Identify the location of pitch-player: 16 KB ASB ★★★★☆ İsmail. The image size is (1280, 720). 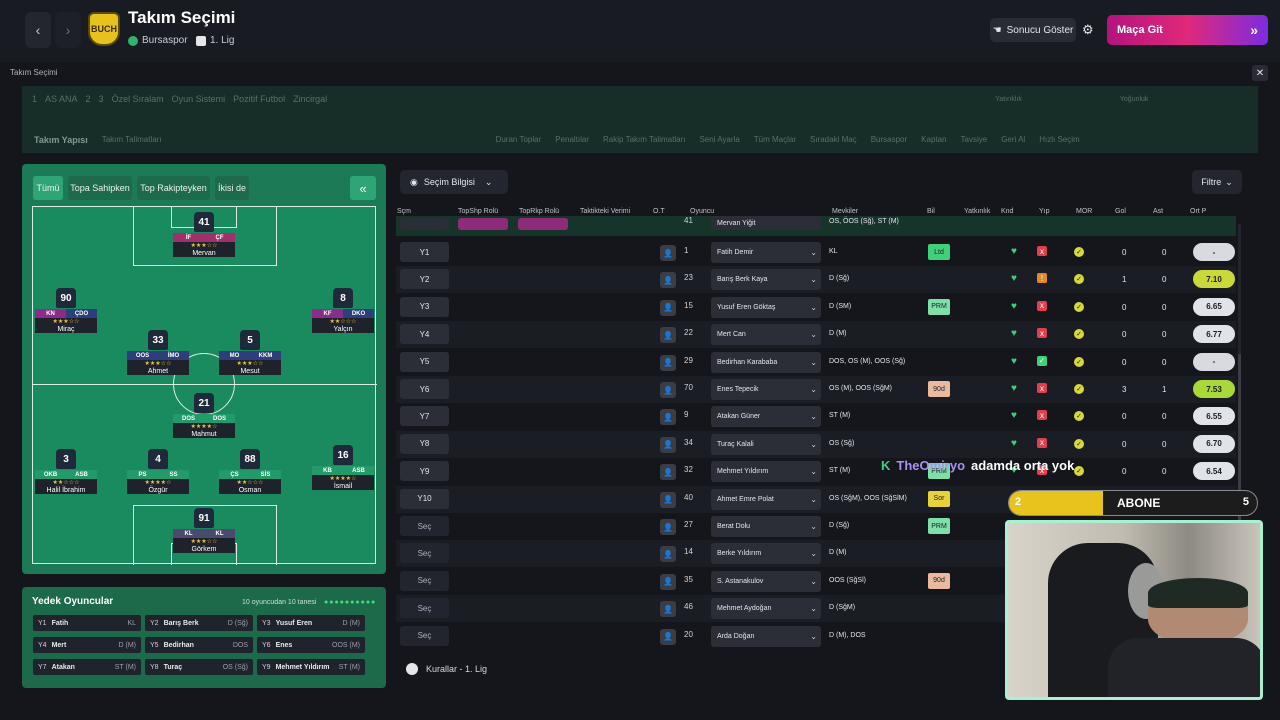
(343, 467).